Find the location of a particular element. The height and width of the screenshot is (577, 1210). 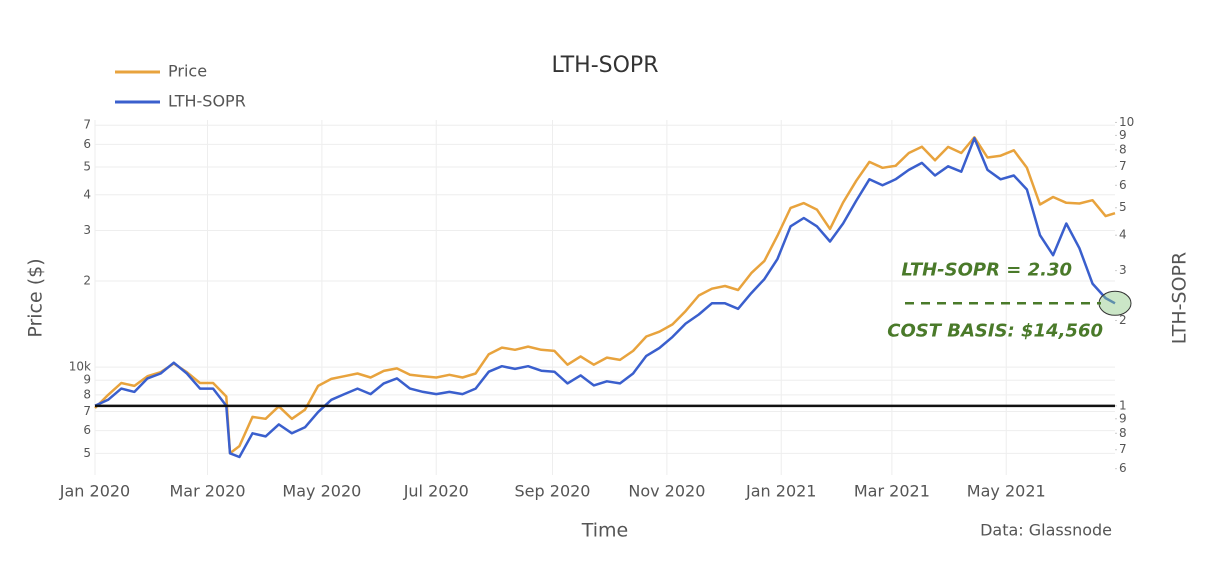

y-tick-label: 2 is located at coordinates (87, 280).